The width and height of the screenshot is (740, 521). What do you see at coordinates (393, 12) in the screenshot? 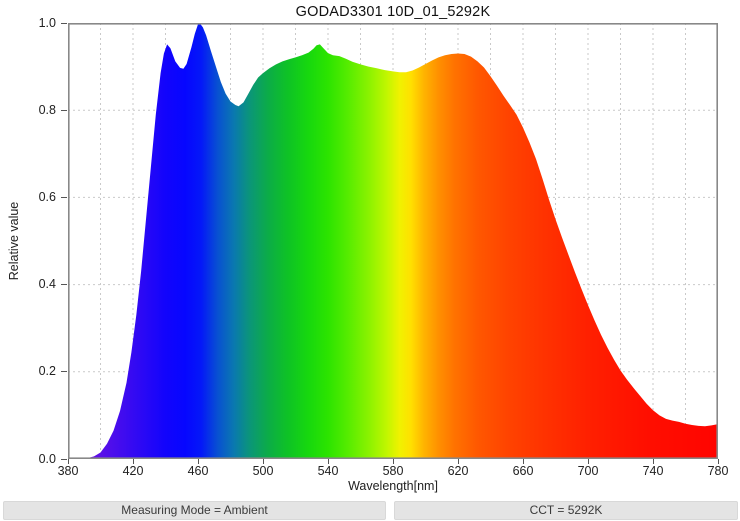
I see `chart-title: GODAD3301 10D_01_5292K` at bounding box center [393, 12].